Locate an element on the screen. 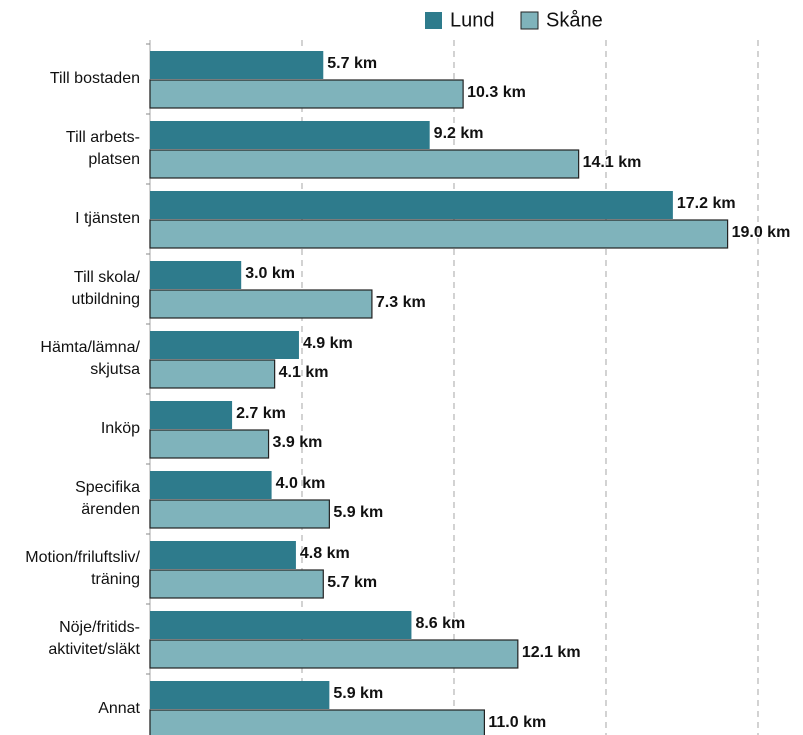  category-label: Till bostaden is located at coordinates (94, 78).